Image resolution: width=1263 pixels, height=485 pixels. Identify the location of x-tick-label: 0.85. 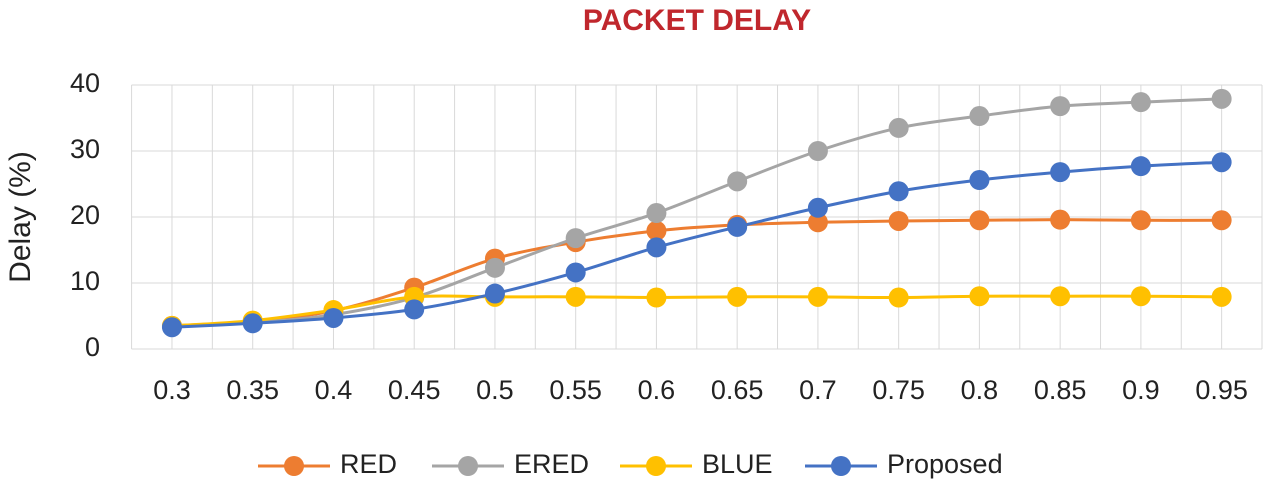
(1060, 390).